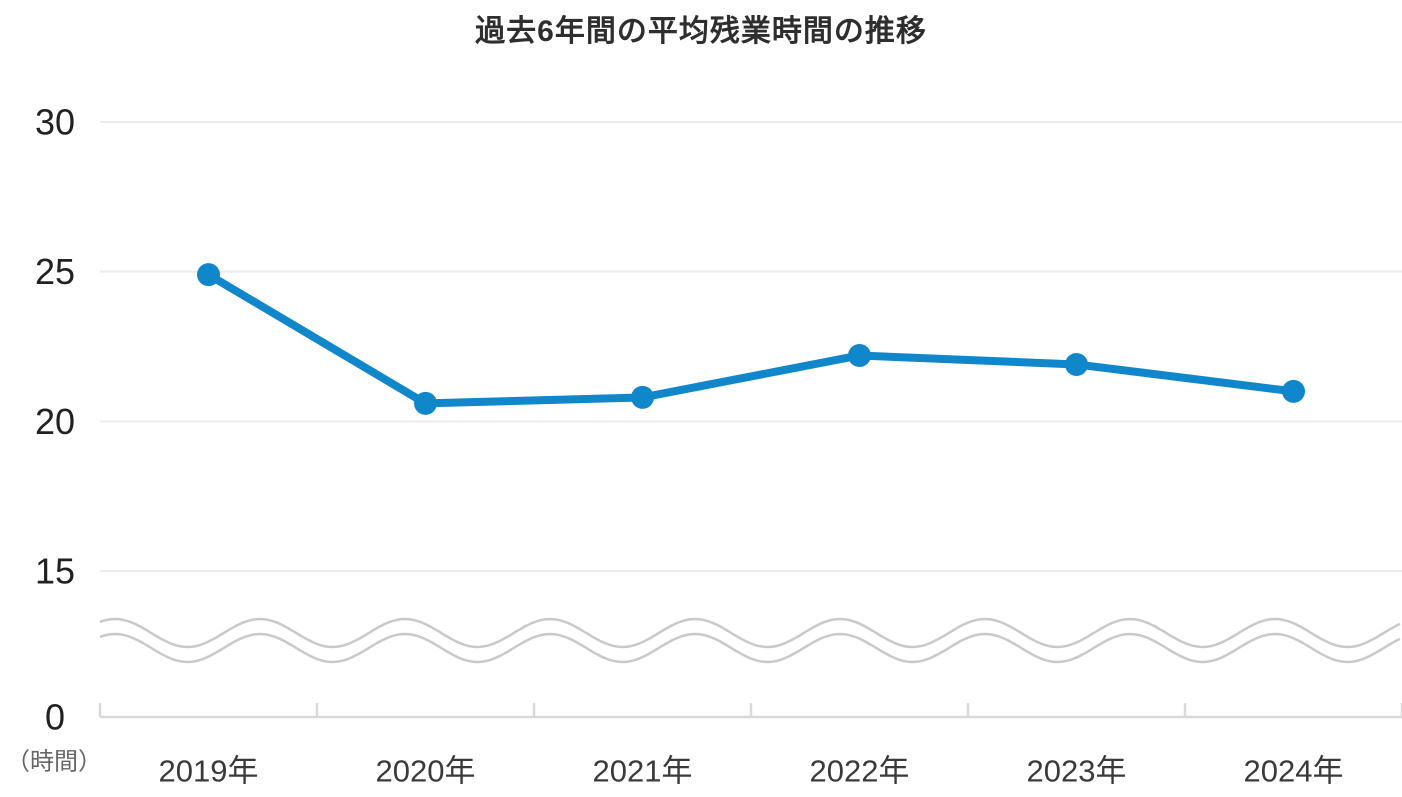 This screenshot has width=1402, height=797. What do you see at coordinates (859, 355) in the screenshot?
I see `data-point-2022年` at bounding box center [859, 355].